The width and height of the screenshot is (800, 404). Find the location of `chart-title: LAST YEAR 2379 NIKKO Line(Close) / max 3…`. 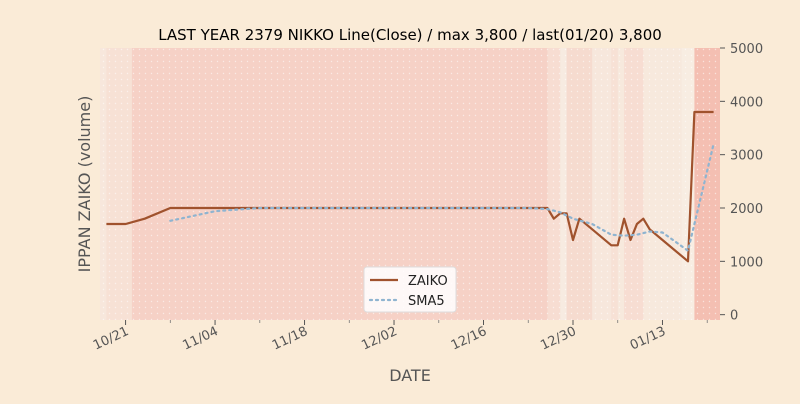

chart-title: LAST YEAR 2379 NIKKO Line(Close) / max 3… is located at coordinates (410, 35).